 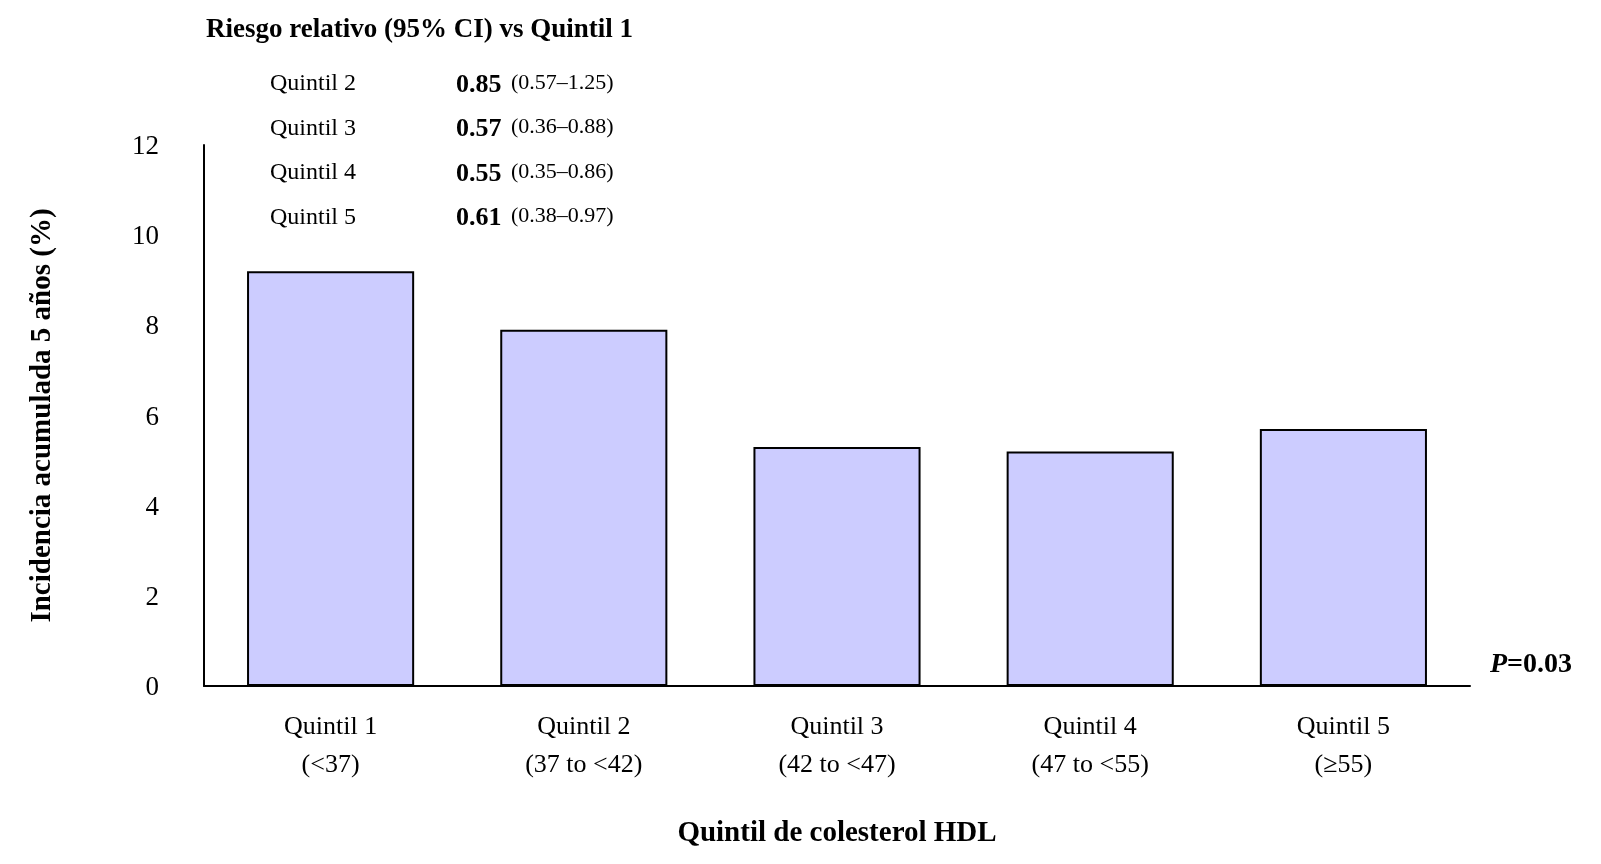 What do you see at coordinates (152, 686) in the screenshot?
I see `y-tick-label: 0` at bounding box center [152, 686].